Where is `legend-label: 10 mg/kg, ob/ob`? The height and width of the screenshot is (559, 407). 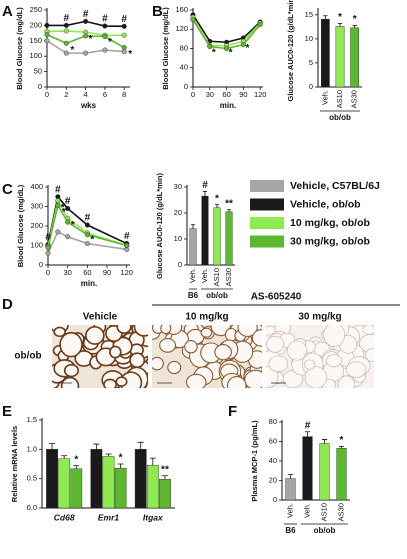 legend-label: 10 mg/kg, ob/ob is located at coordinates (330, 223).